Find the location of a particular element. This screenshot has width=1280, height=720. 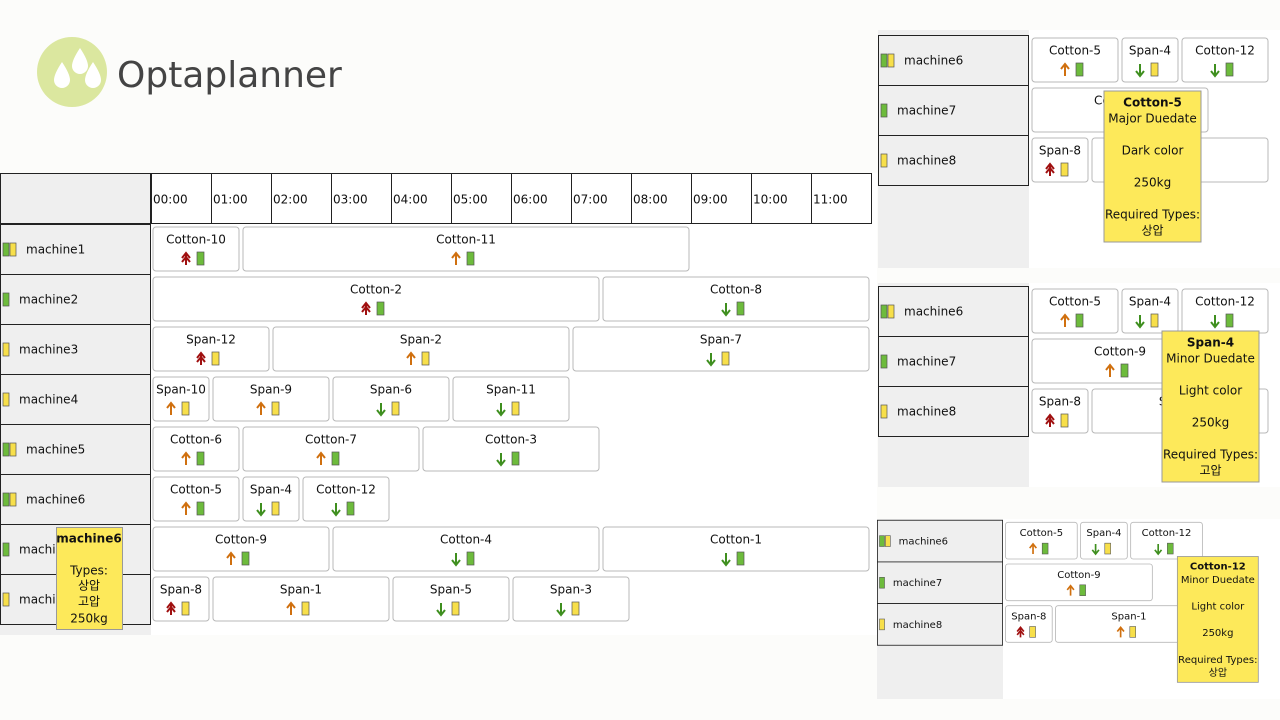

task-label: Cotton-10 is located at coordinates (196, 240).